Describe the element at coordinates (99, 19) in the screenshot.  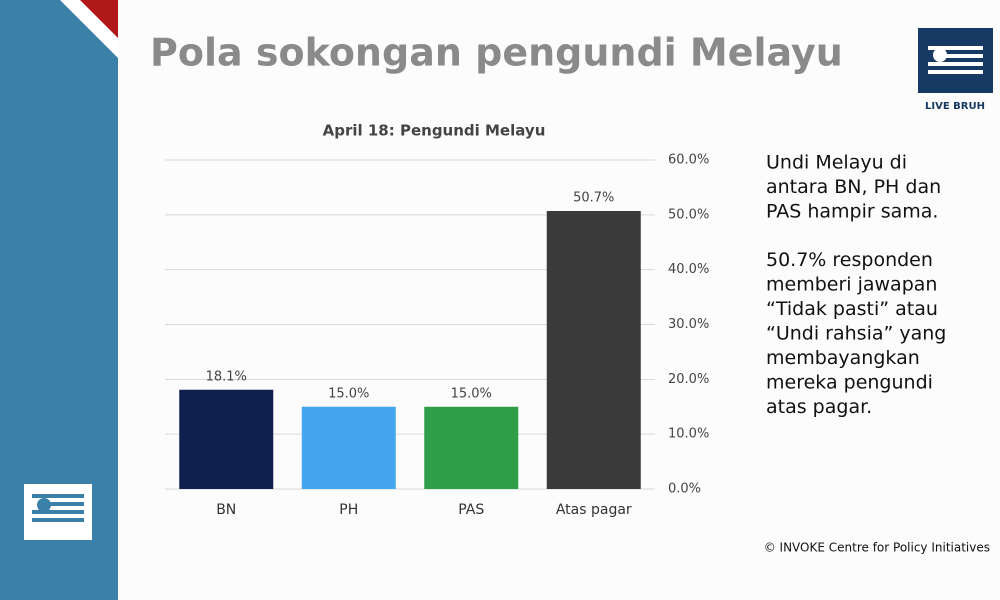
I see `corner-red` at that location.